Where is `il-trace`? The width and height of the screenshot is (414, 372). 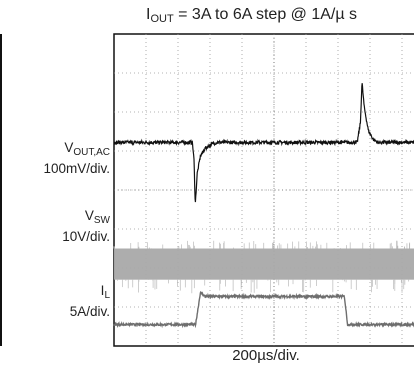
il-trace is located at coordinates (263, 309).